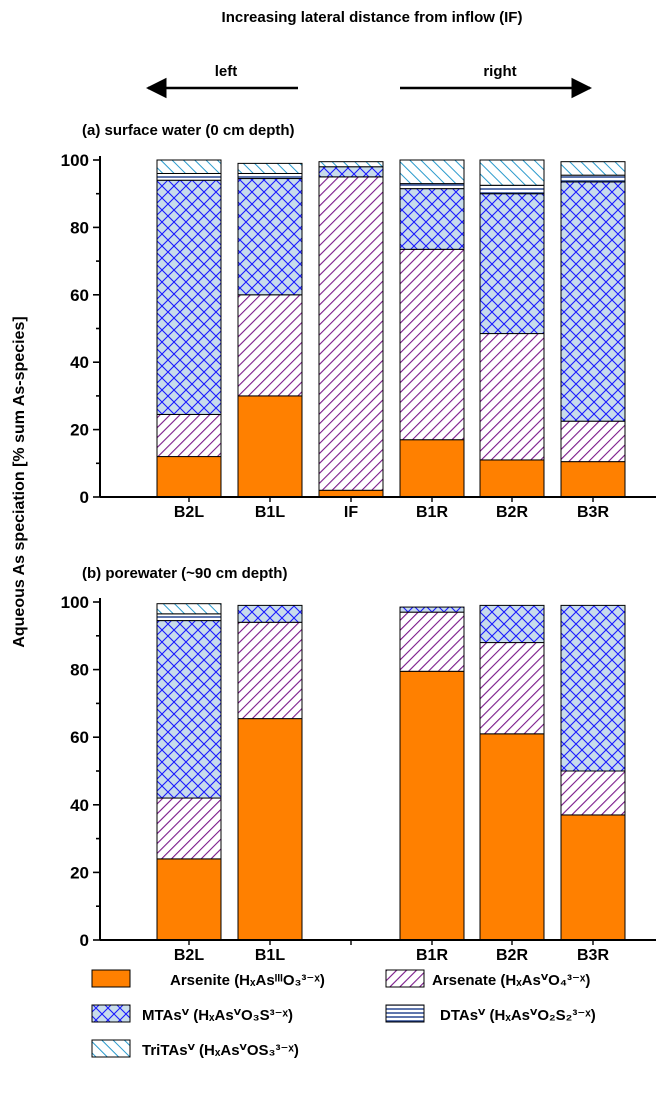 The width and height of the screenshot is (671, 1095). What do you see at coordinates (432, 172) in the screenshot?
I see `bar-segment-tritas-b1r` at bounding box center [432, 172].